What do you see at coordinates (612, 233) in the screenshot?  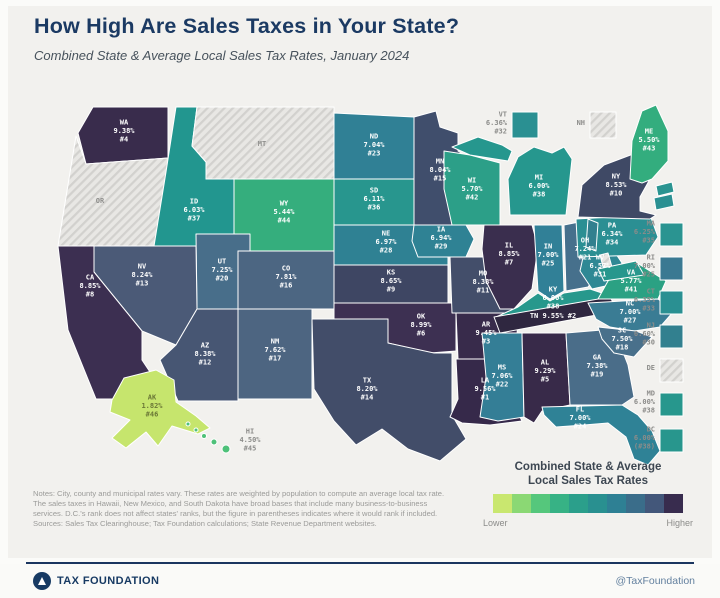 I see `state-label-pa: PA 6.34% #34` at bounding box center [612, 233].